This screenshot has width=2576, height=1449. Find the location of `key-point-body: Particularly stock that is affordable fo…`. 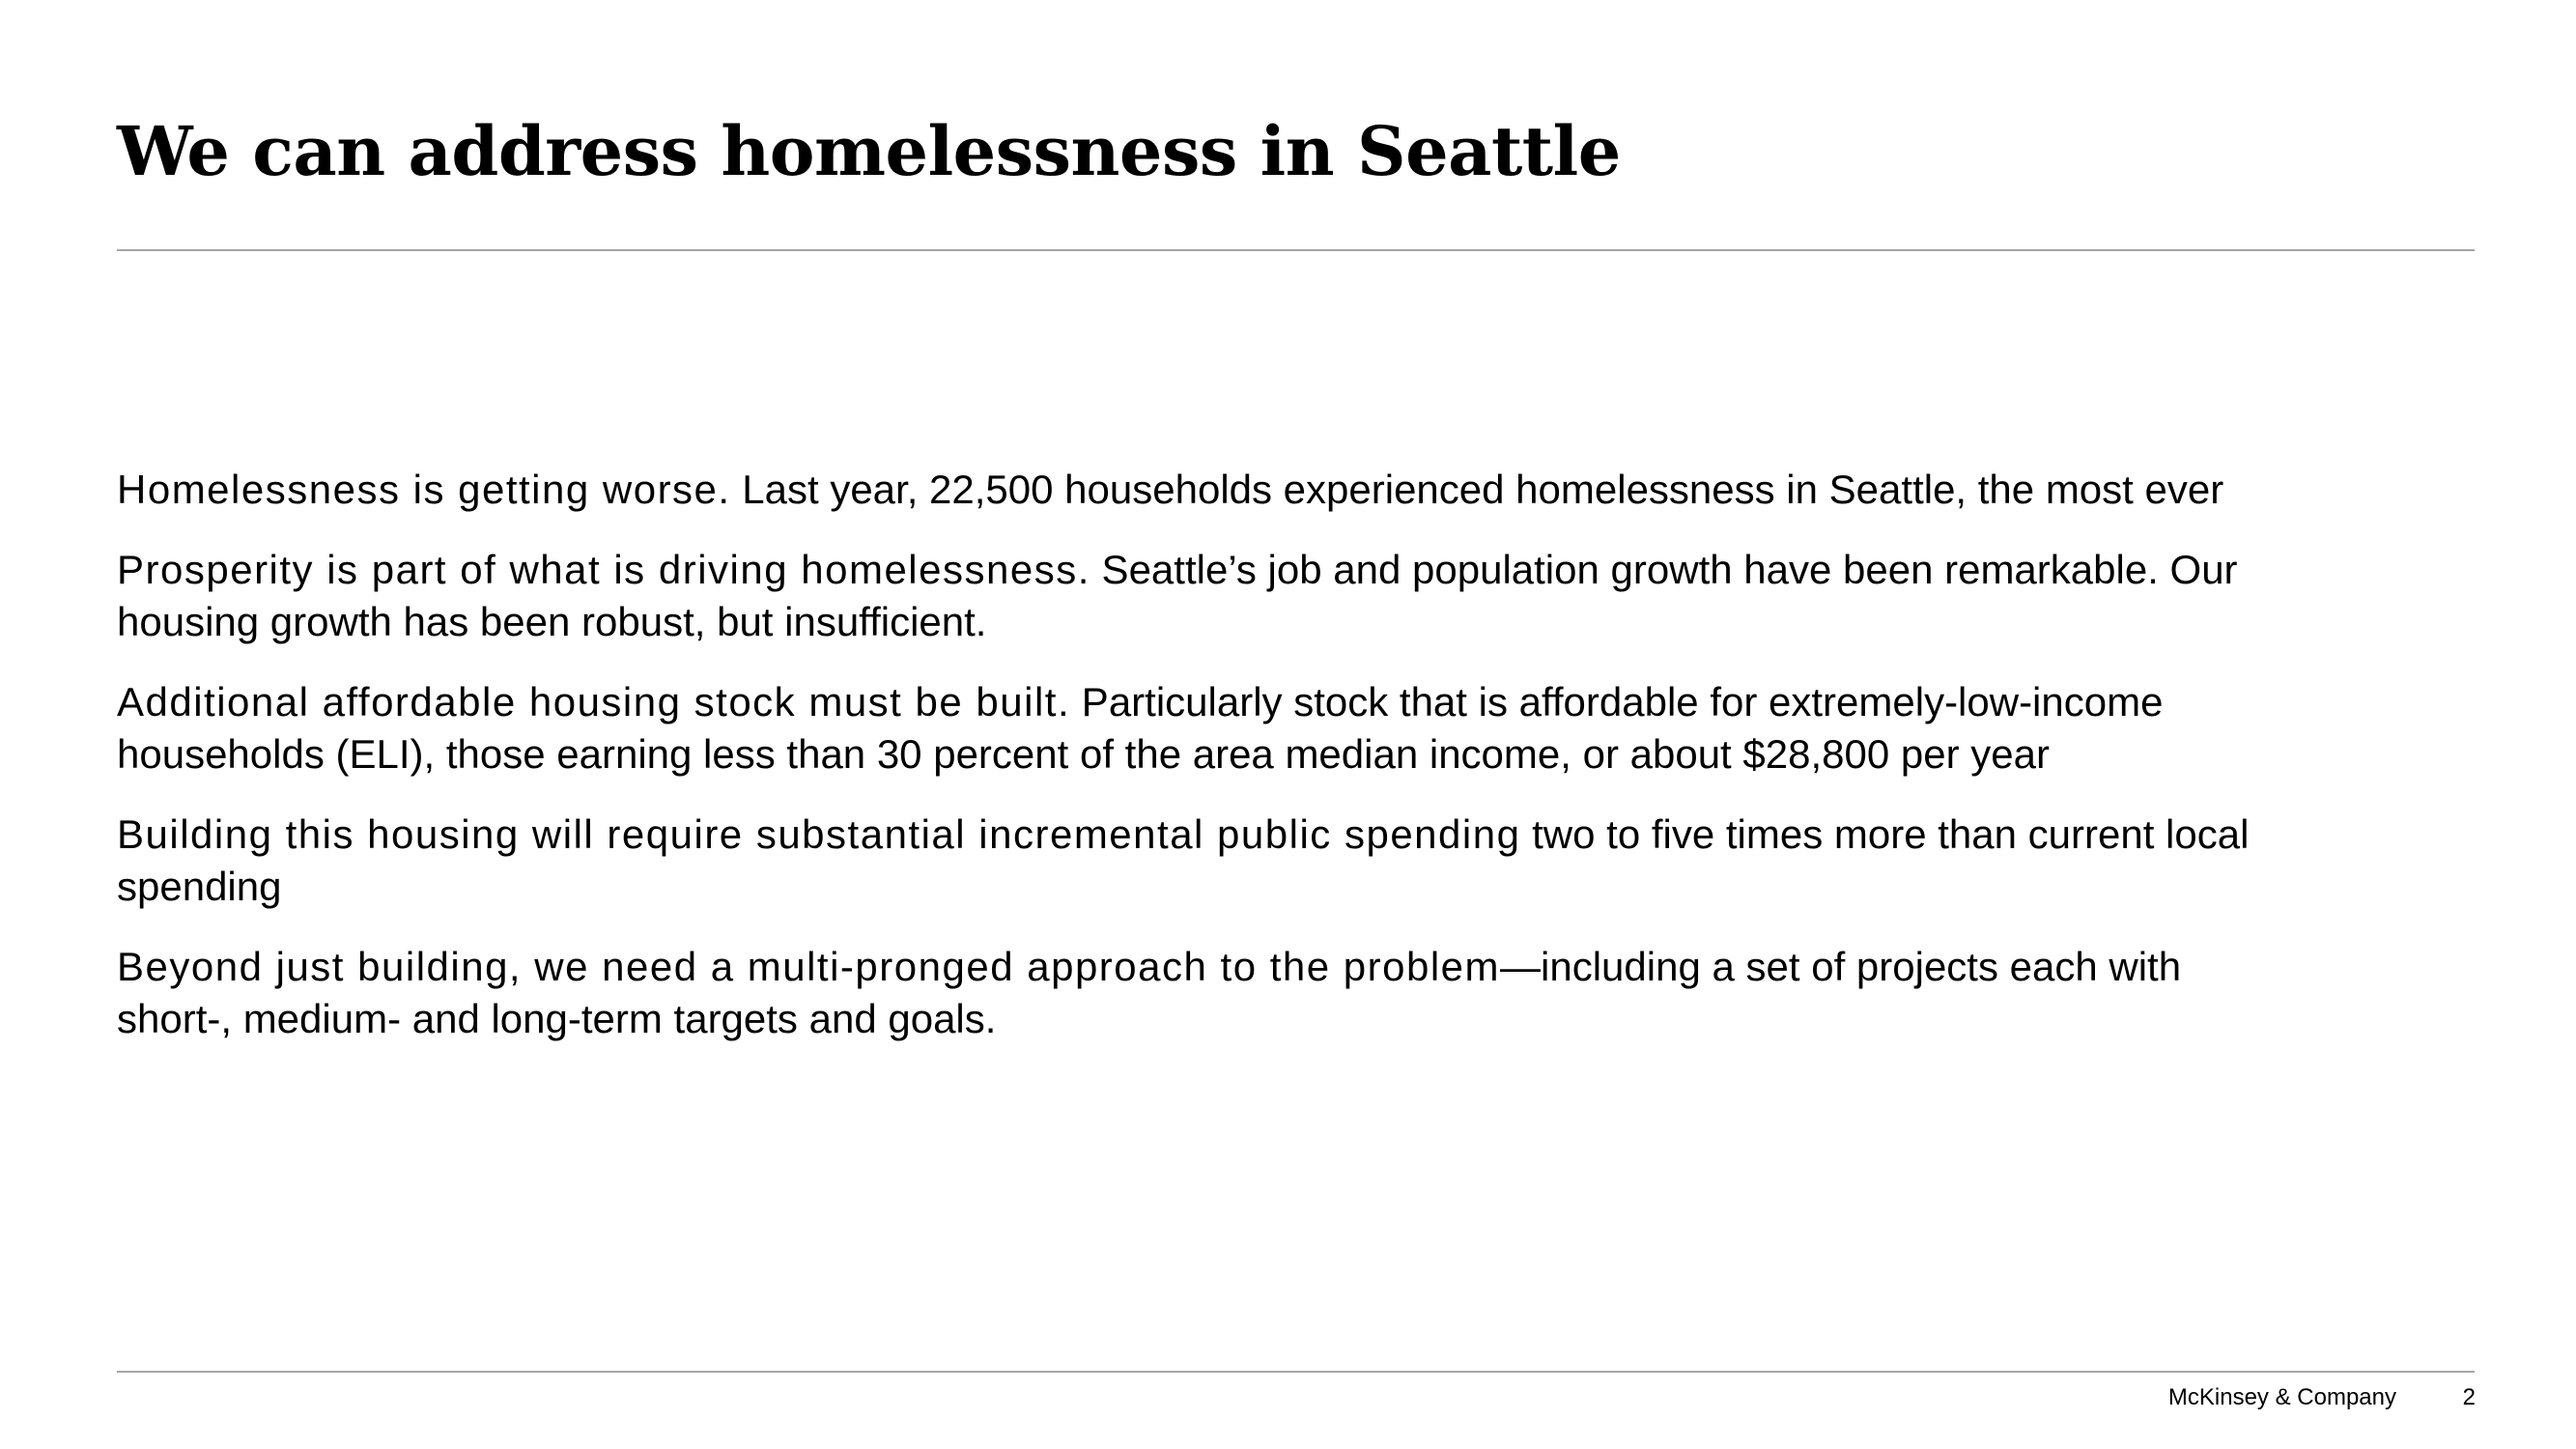

key-point-body: Particularly stock that is affordable fo… is located at coordinates (1140, 728).